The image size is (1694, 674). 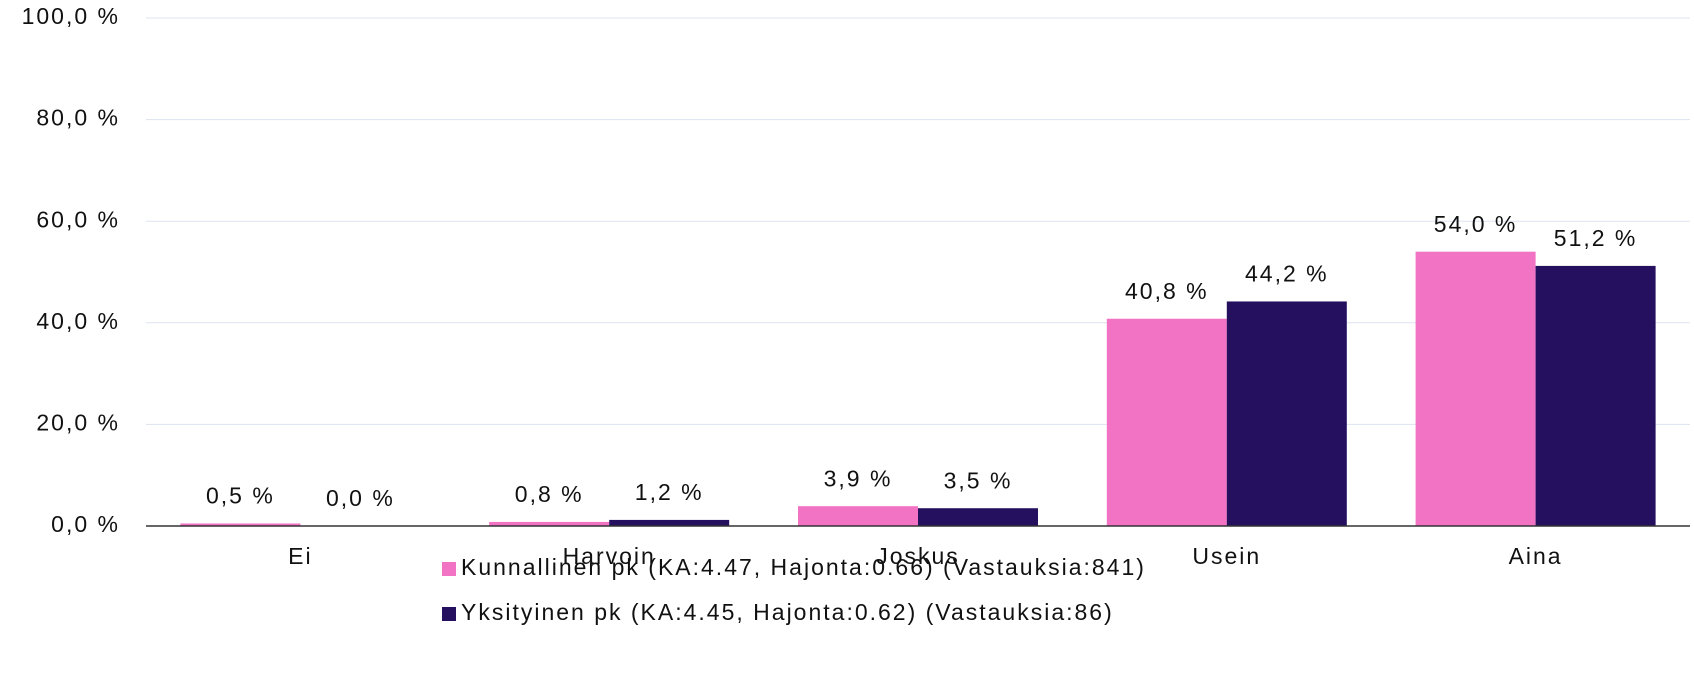 What do you see at coordinates (78, 219) in the screenshot?
I see `y-tick-label: 60,0 %` at bounding box center [78, 219].